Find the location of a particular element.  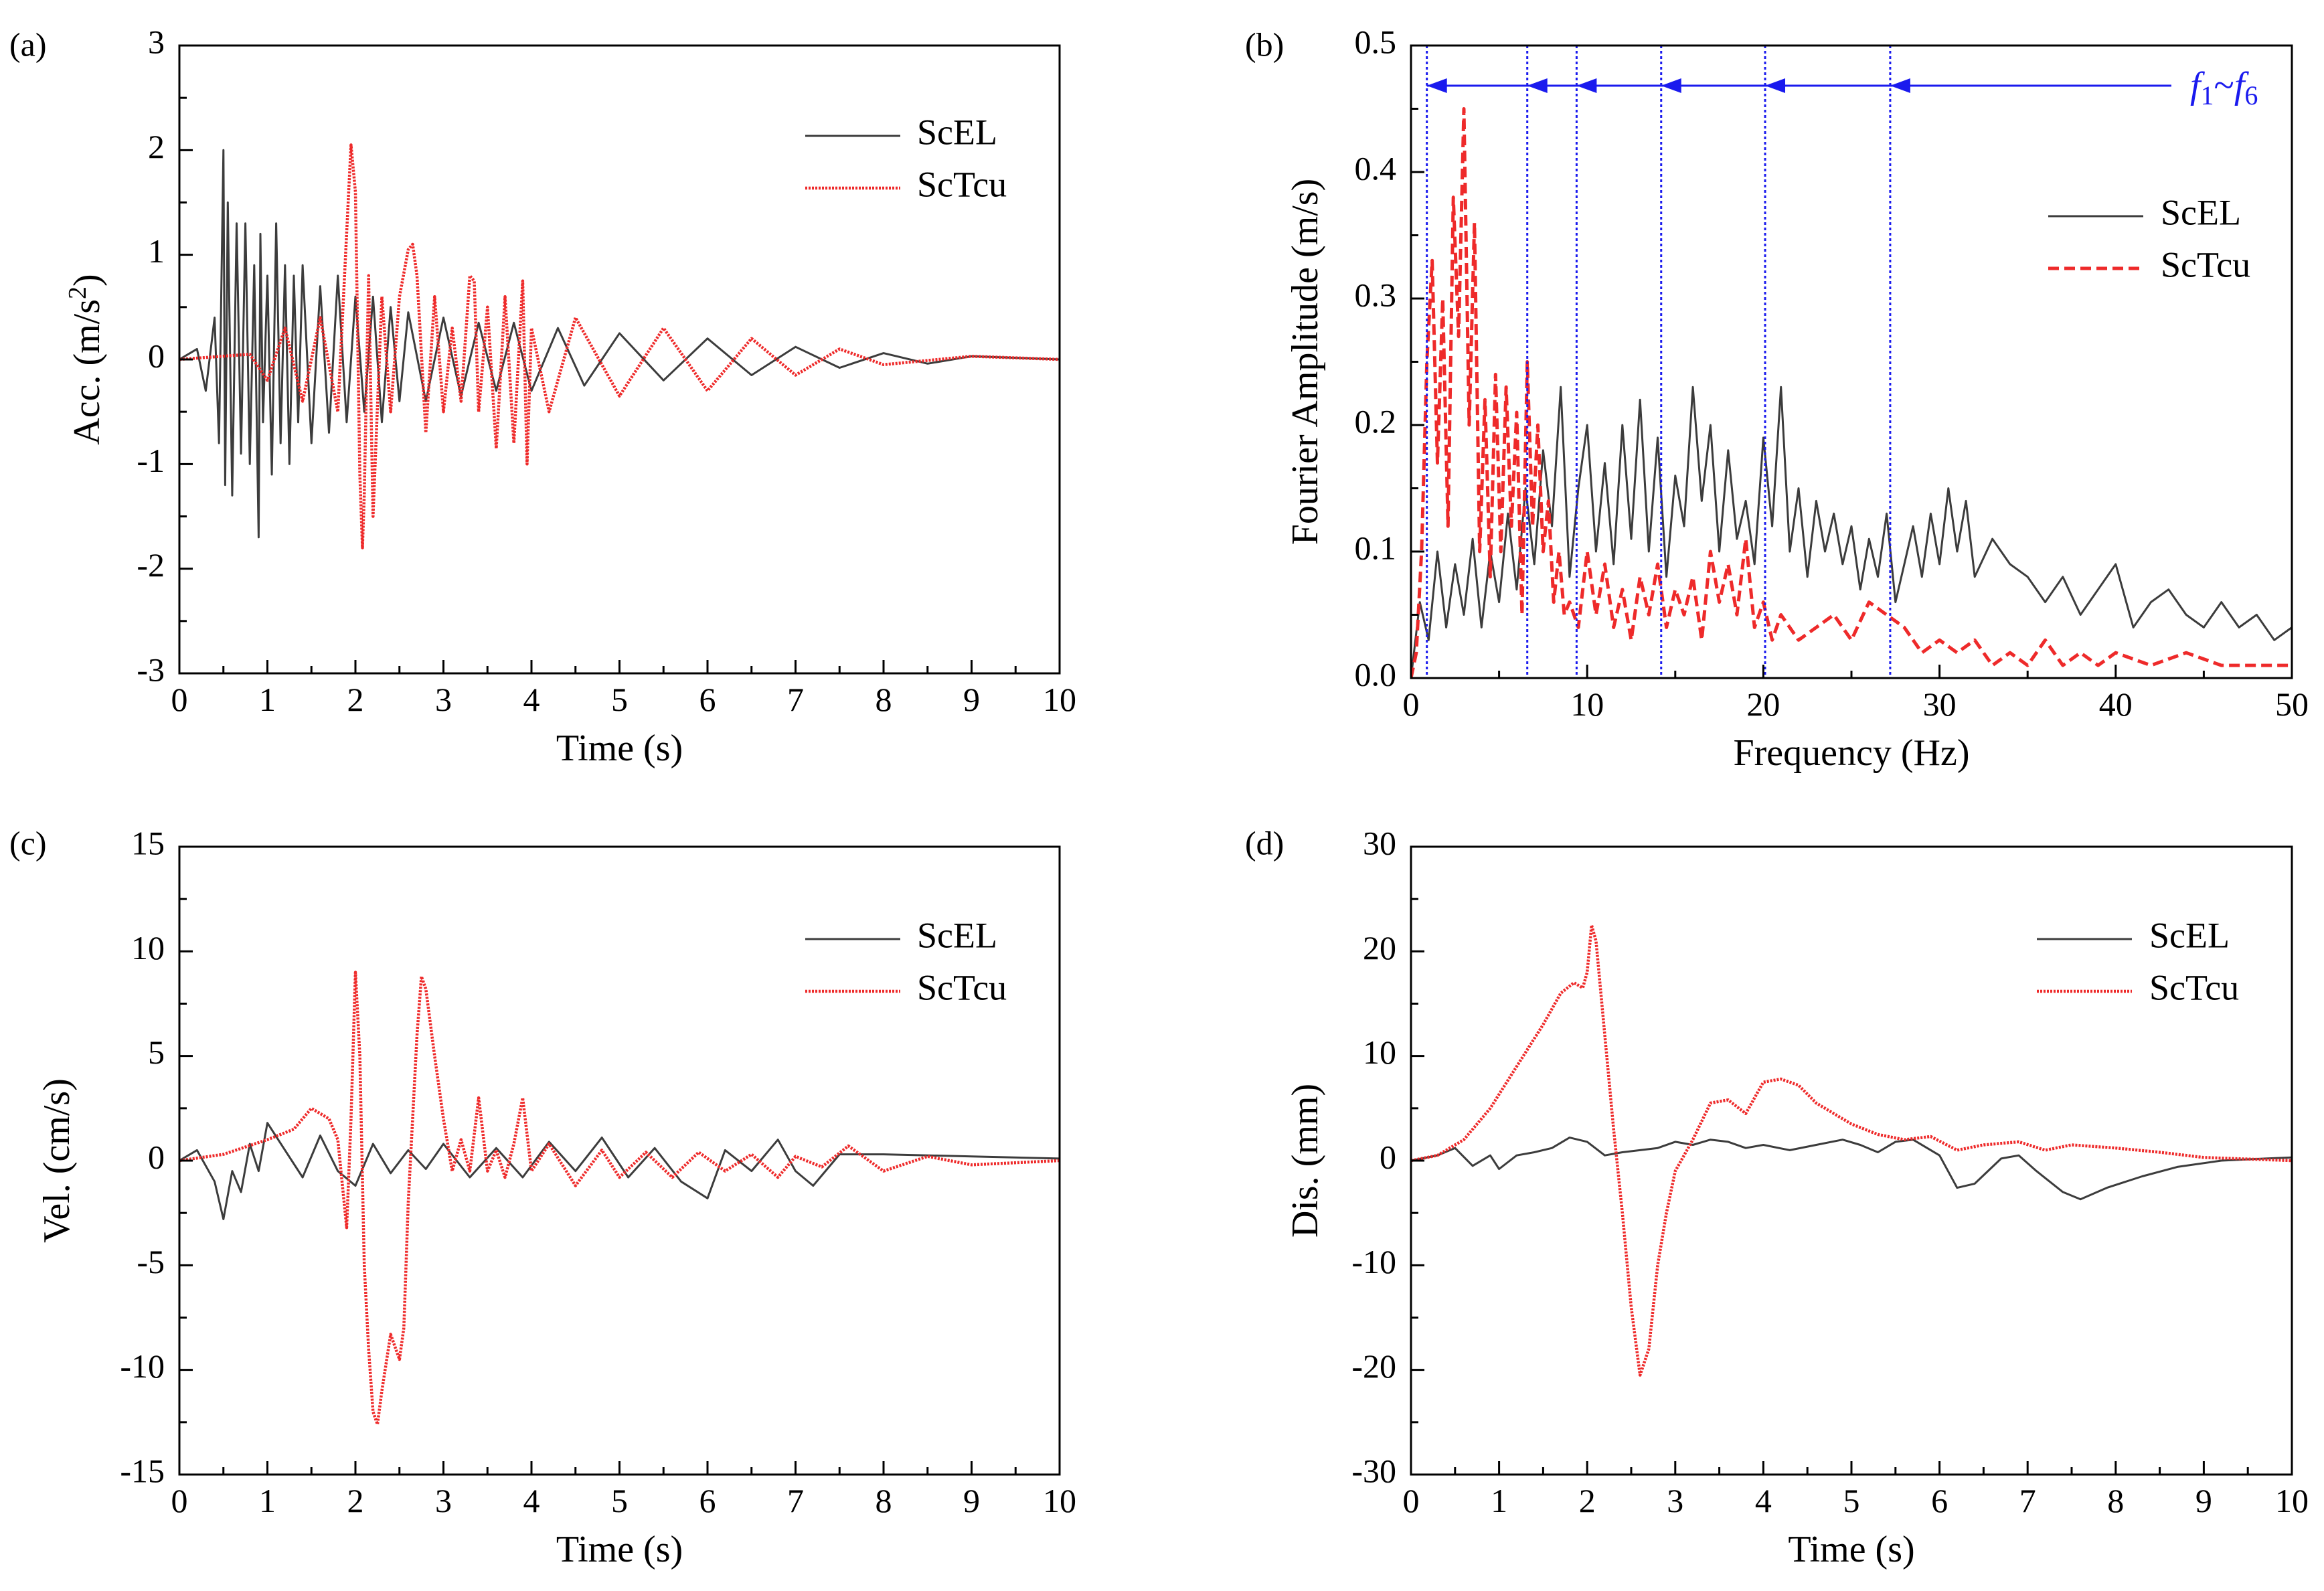

x-tick-label: 20 is located at coordinates (1763, 704).